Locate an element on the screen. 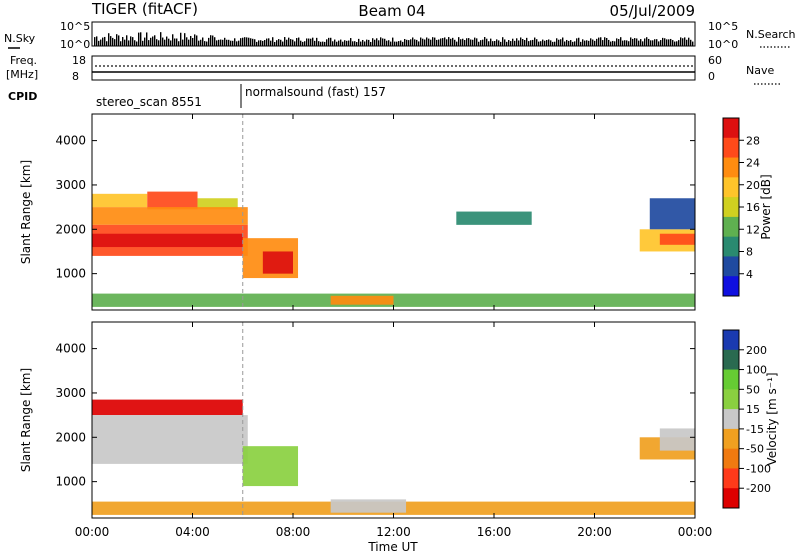 This screenshot has height=554, width=800. velocity-colorbar-label: Velocity [m s⁻¹] is located at coordinates (772, 418).